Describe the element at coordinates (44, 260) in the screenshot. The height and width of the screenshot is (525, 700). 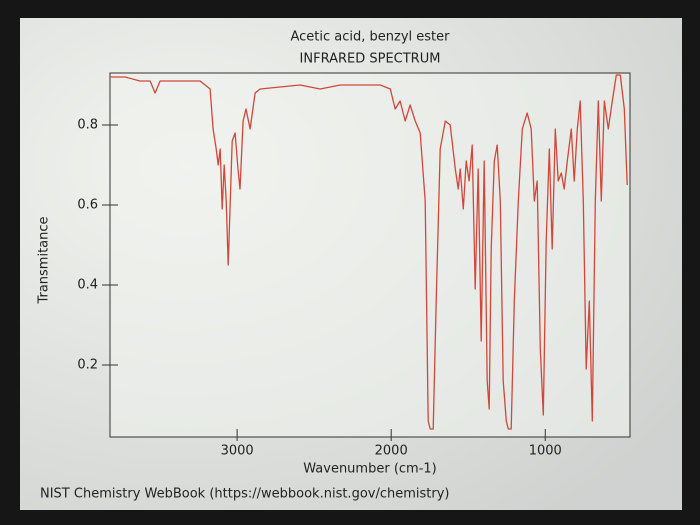
I see `y-axis-label: Transmitance` at that location.